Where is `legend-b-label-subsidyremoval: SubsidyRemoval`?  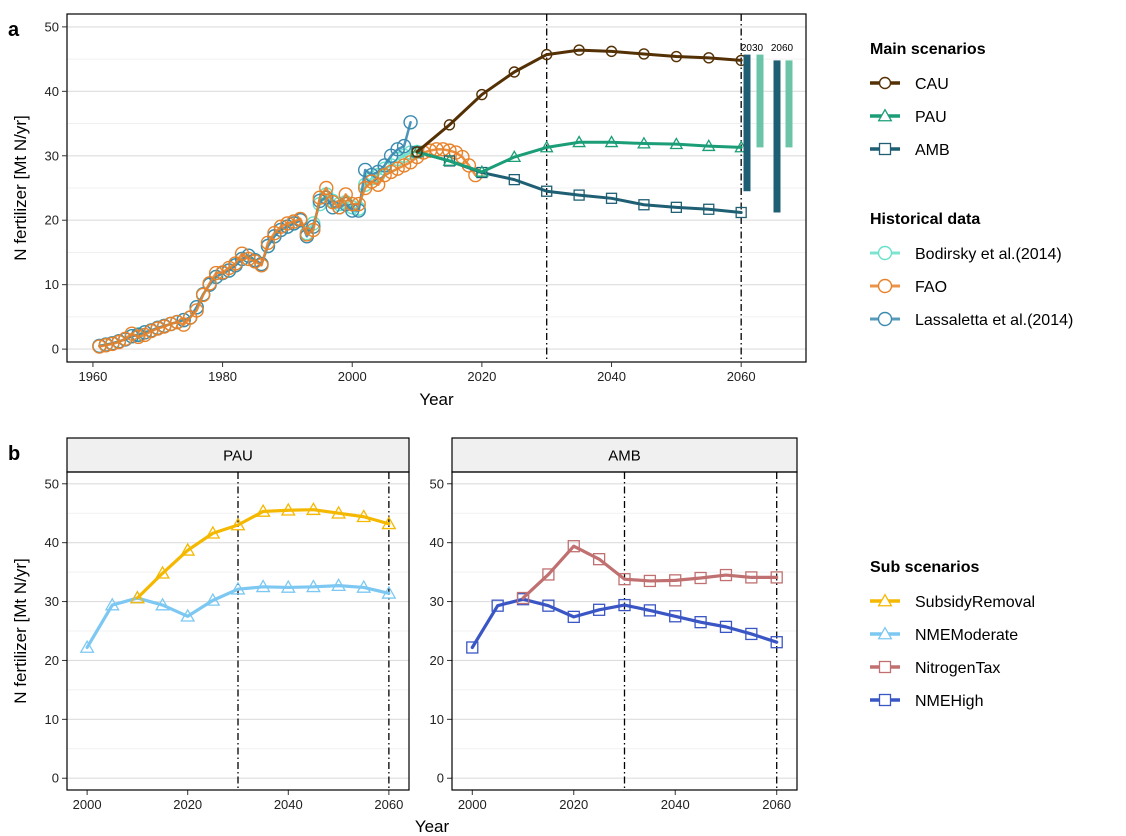
legend-b-label-subsidyremoval: SubsidyRemoval is located at coordinates (975, 602).